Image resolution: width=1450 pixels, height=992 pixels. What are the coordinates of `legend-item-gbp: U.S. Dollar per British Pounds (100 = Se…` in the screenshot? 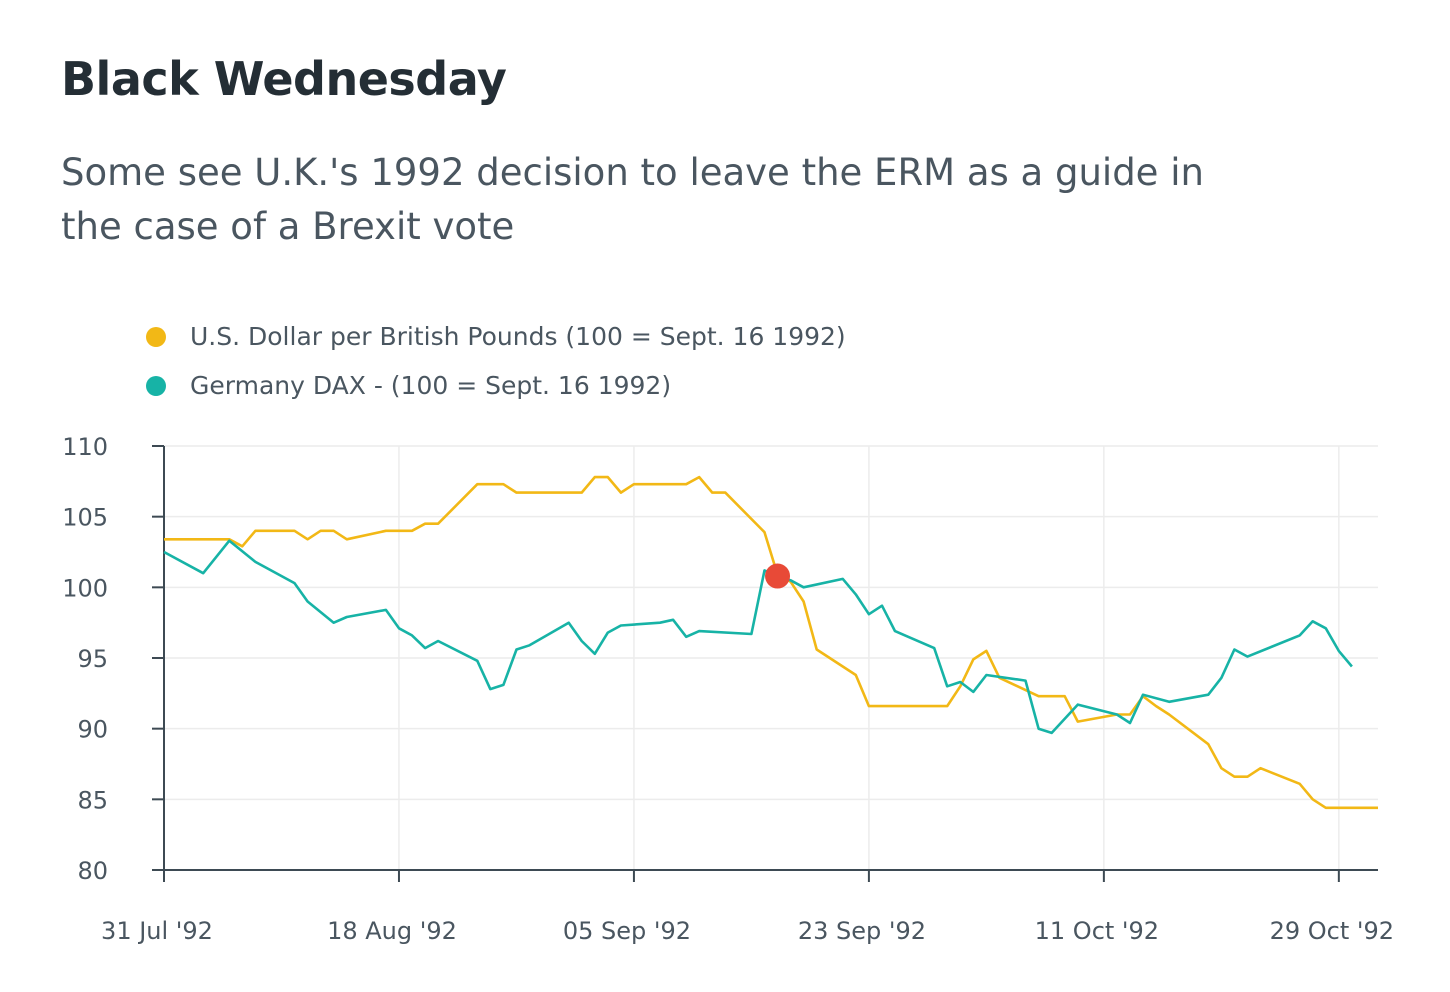 It's located at (496, 336).